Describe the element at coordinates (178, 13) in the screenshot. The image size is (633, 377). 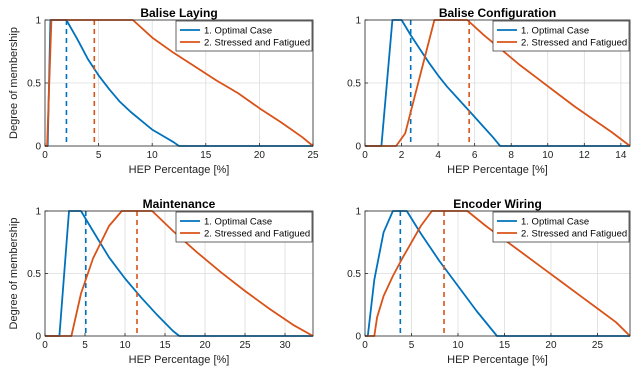
I see `chart-title: Balise Laying` at that location.